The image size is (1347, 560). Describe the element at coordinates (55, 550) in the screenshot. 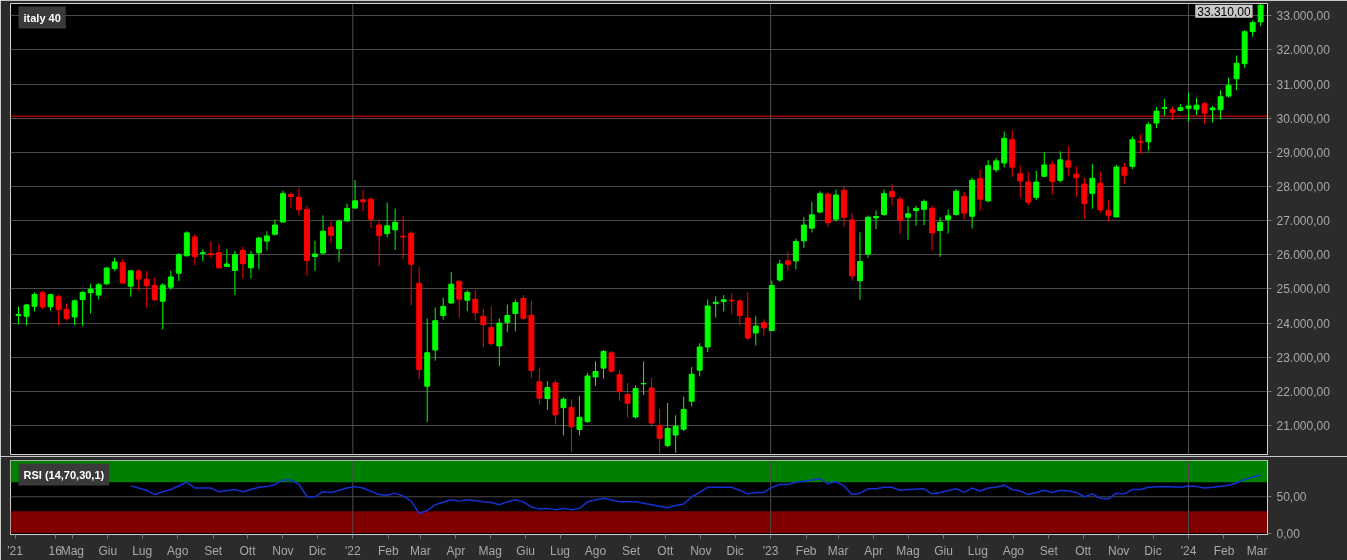

I see `x-tick-label: 16` at that location.